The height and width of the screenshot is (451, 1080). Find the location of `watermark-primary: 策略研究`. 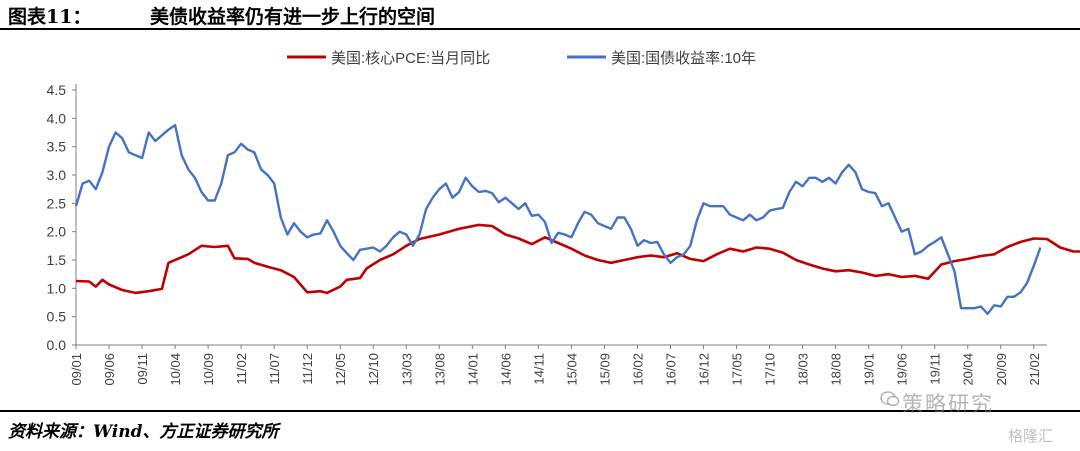

watermark-primary: 策略研究 is located at coordinates (948, 404).